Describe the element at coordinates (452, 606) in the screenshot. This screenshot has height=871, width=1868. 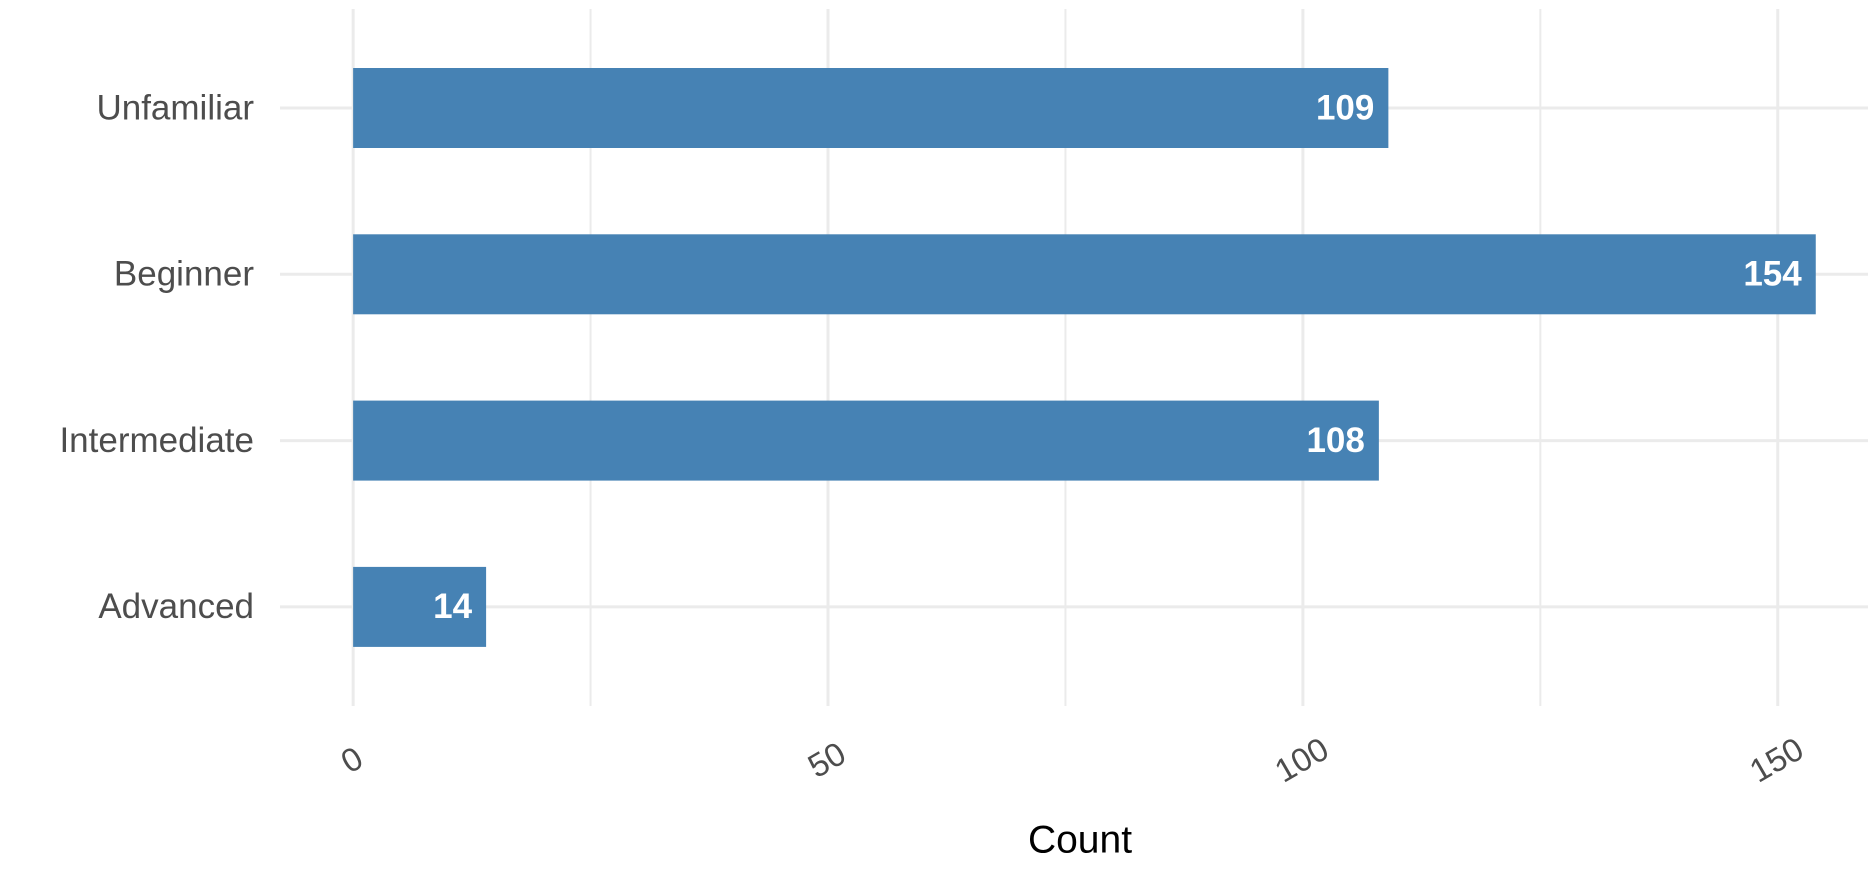
I see `value-label: 14` at that location.